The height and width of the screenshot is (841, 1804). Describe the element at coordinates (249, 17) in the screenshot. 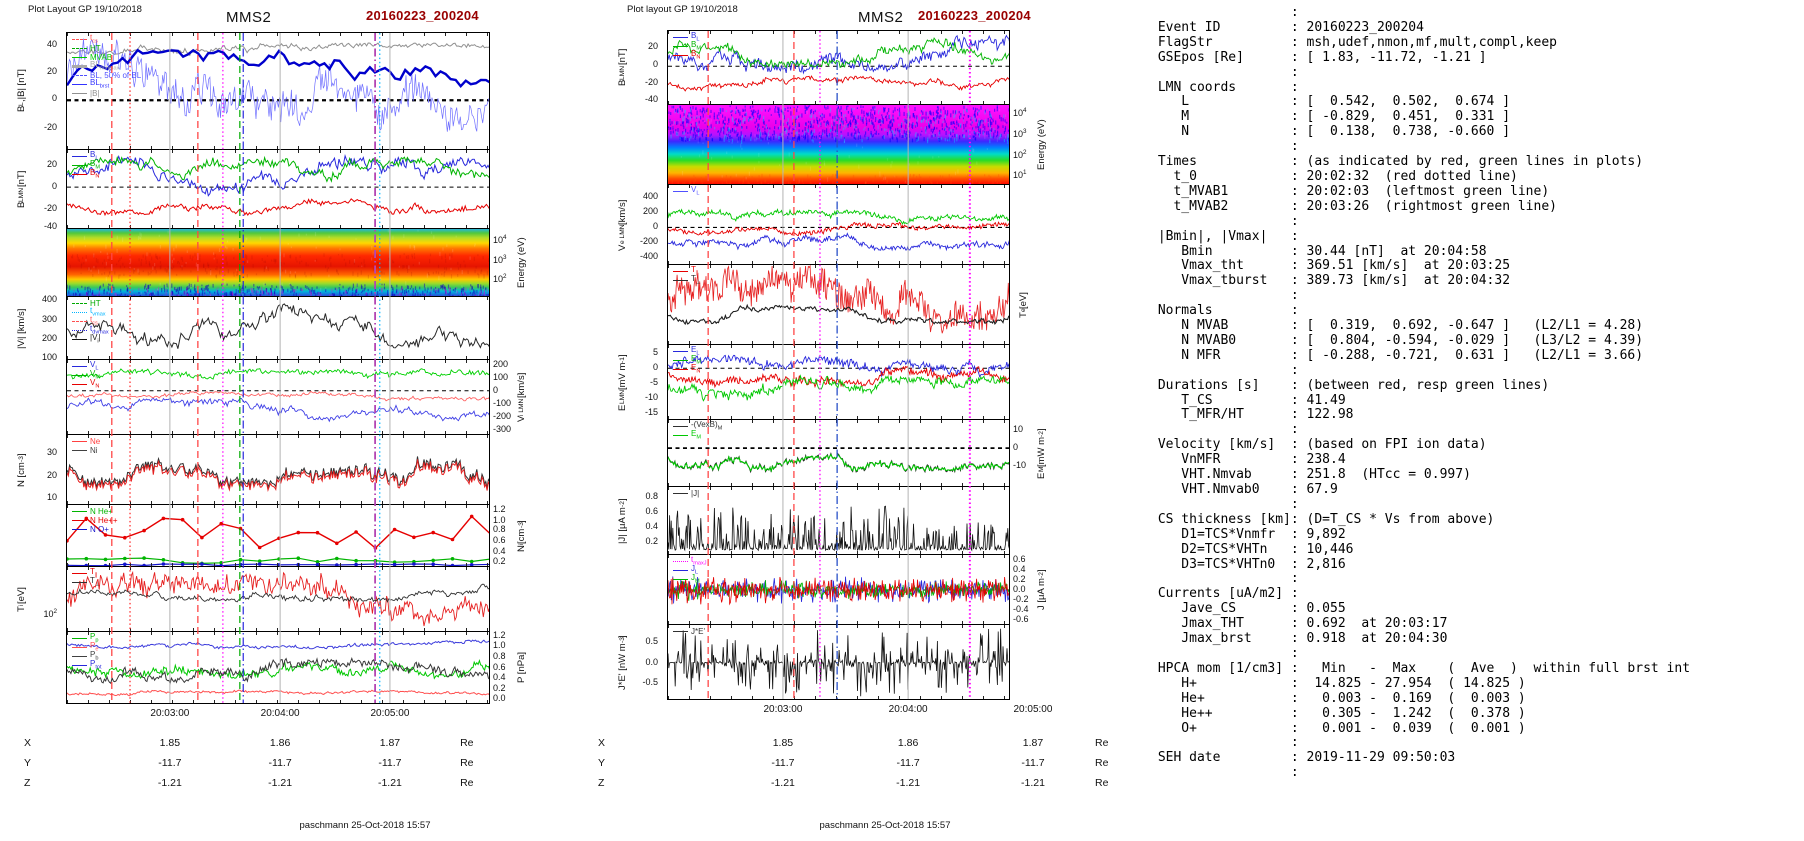

I see `spacecraft-title: MMS2` at that location.